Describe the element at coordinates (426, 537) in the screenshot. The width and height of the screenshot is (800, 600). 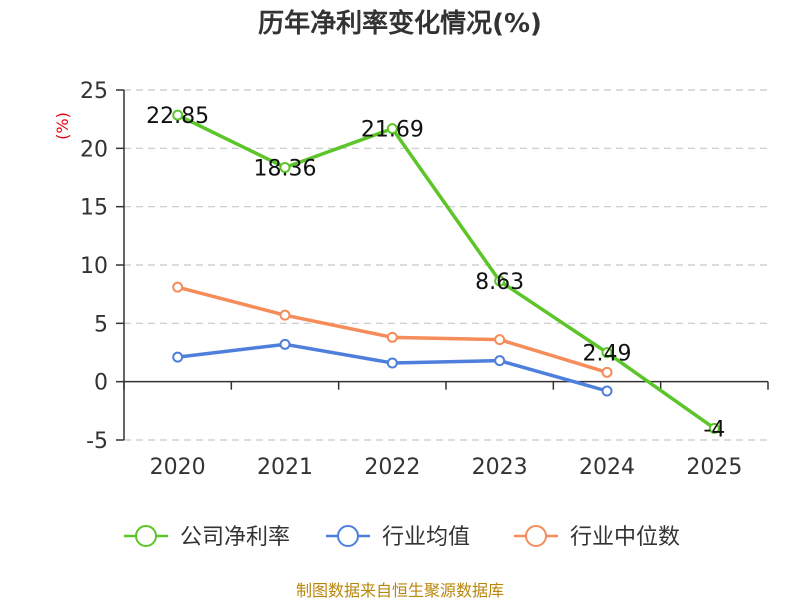
I see `legend-label: 行业均值` at that location.